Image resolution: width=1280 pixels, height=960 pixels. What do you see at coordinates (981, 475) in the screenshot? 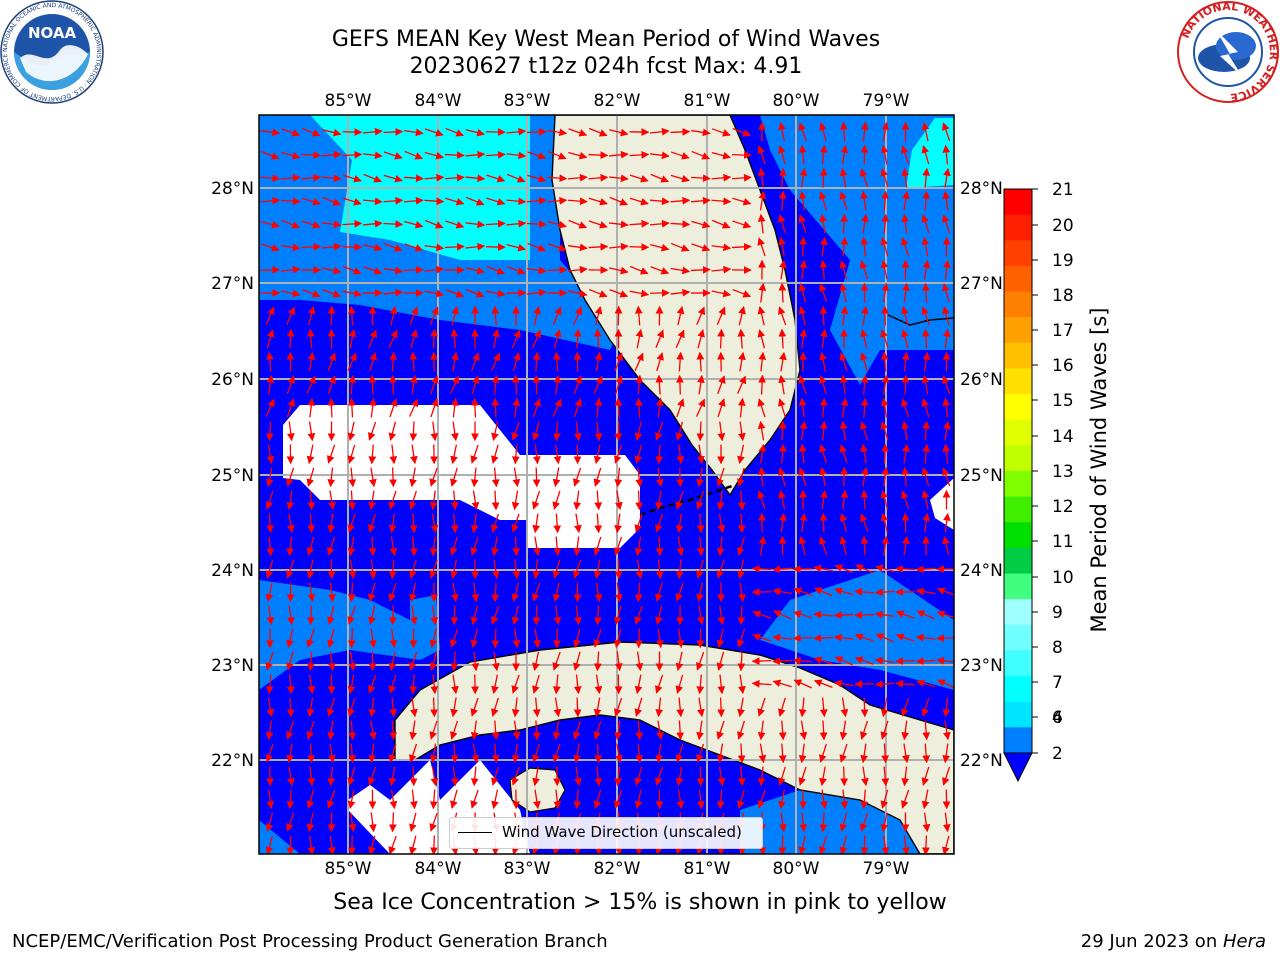
I see `lat-labels-right: 28°N 27°N 26°N 25°N 24°N 23°N 22°N` at bounding box center [981, 475].